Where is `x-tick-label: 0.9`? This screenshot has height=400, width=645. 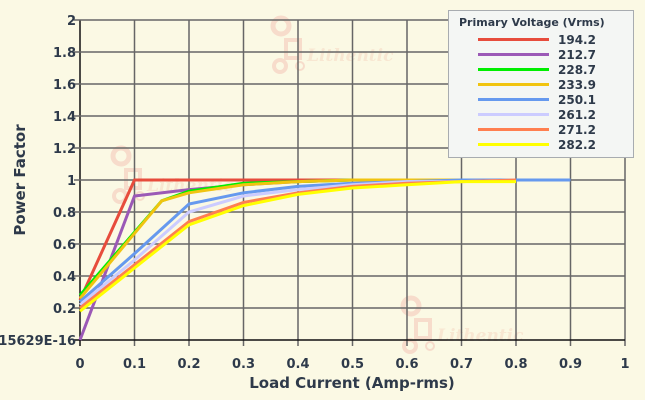 x-tick-label: 0.9 is located at coordinates (570, 364).